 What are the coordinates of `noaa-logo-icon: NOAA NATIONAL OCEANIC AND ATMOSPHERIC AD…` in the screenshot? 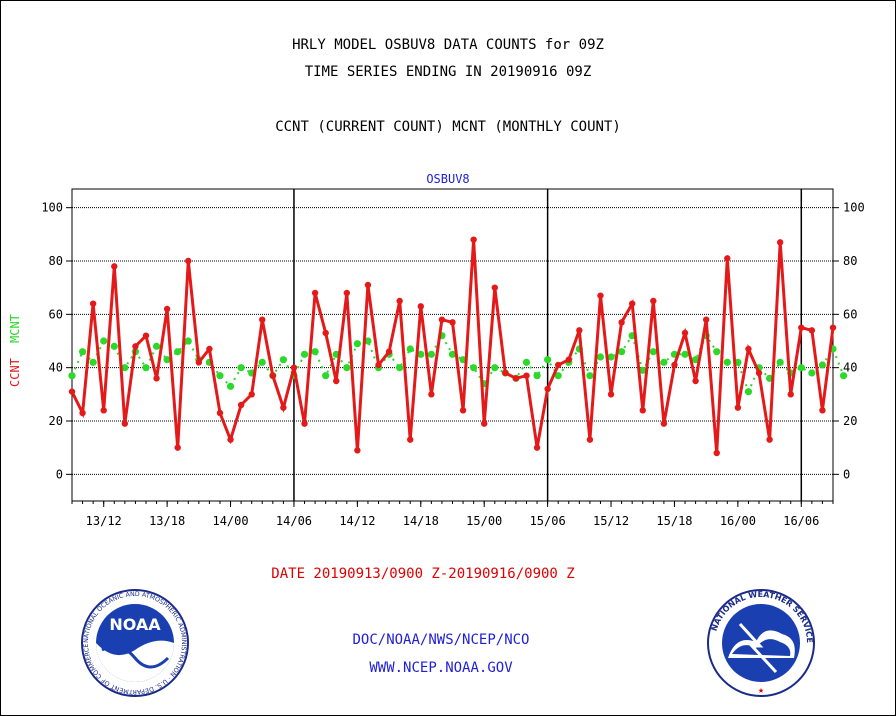 It's located at (134, 642).